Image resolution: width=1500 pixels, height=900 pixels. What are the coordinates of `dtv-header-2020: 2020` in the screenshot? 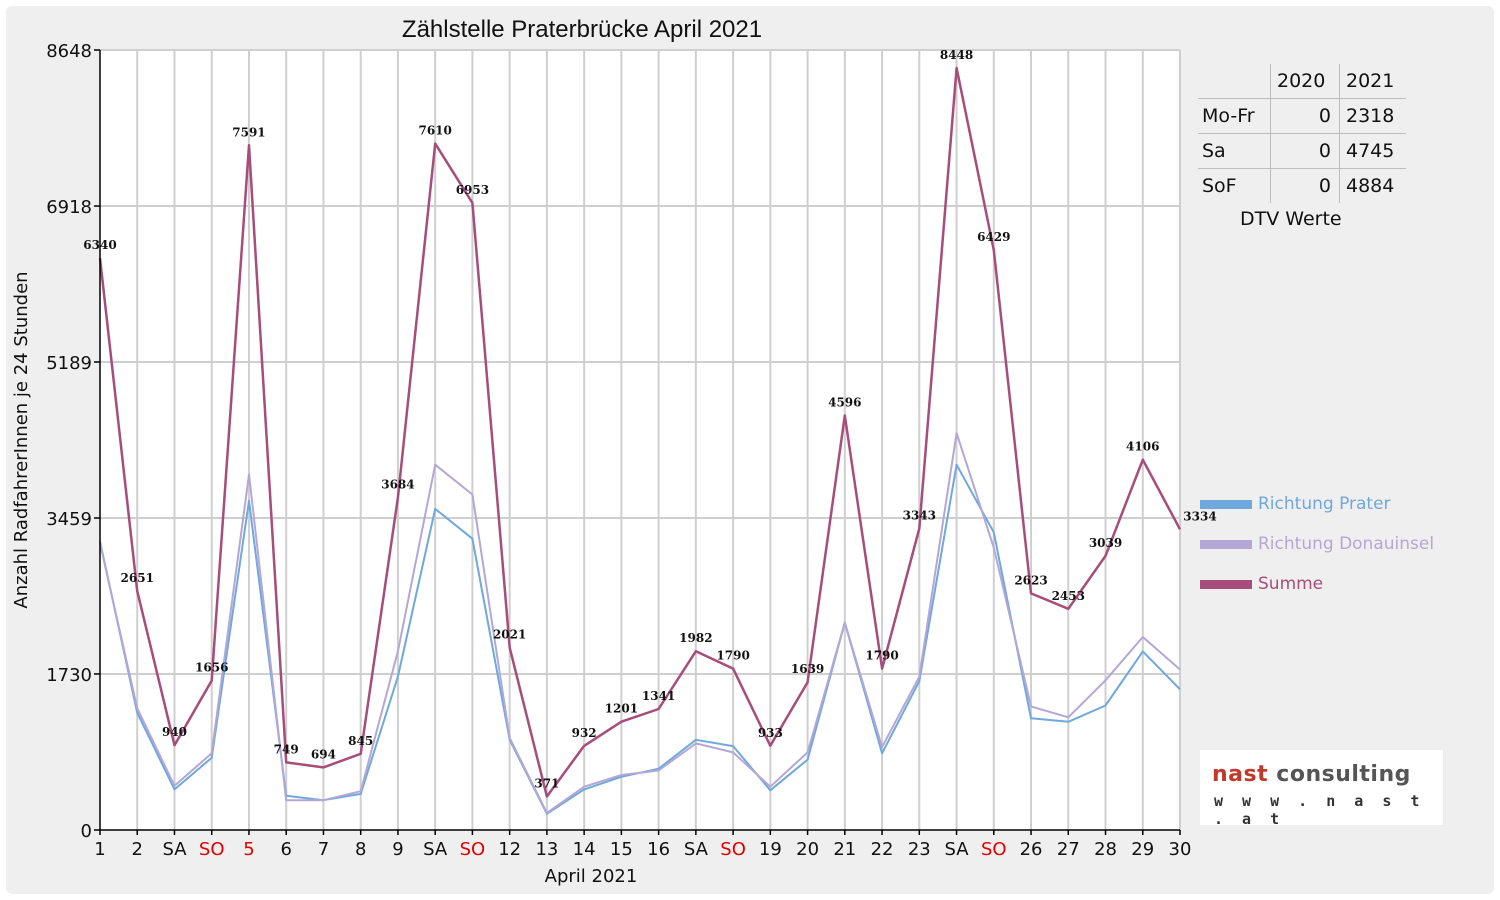 It's located at (1305, 81).